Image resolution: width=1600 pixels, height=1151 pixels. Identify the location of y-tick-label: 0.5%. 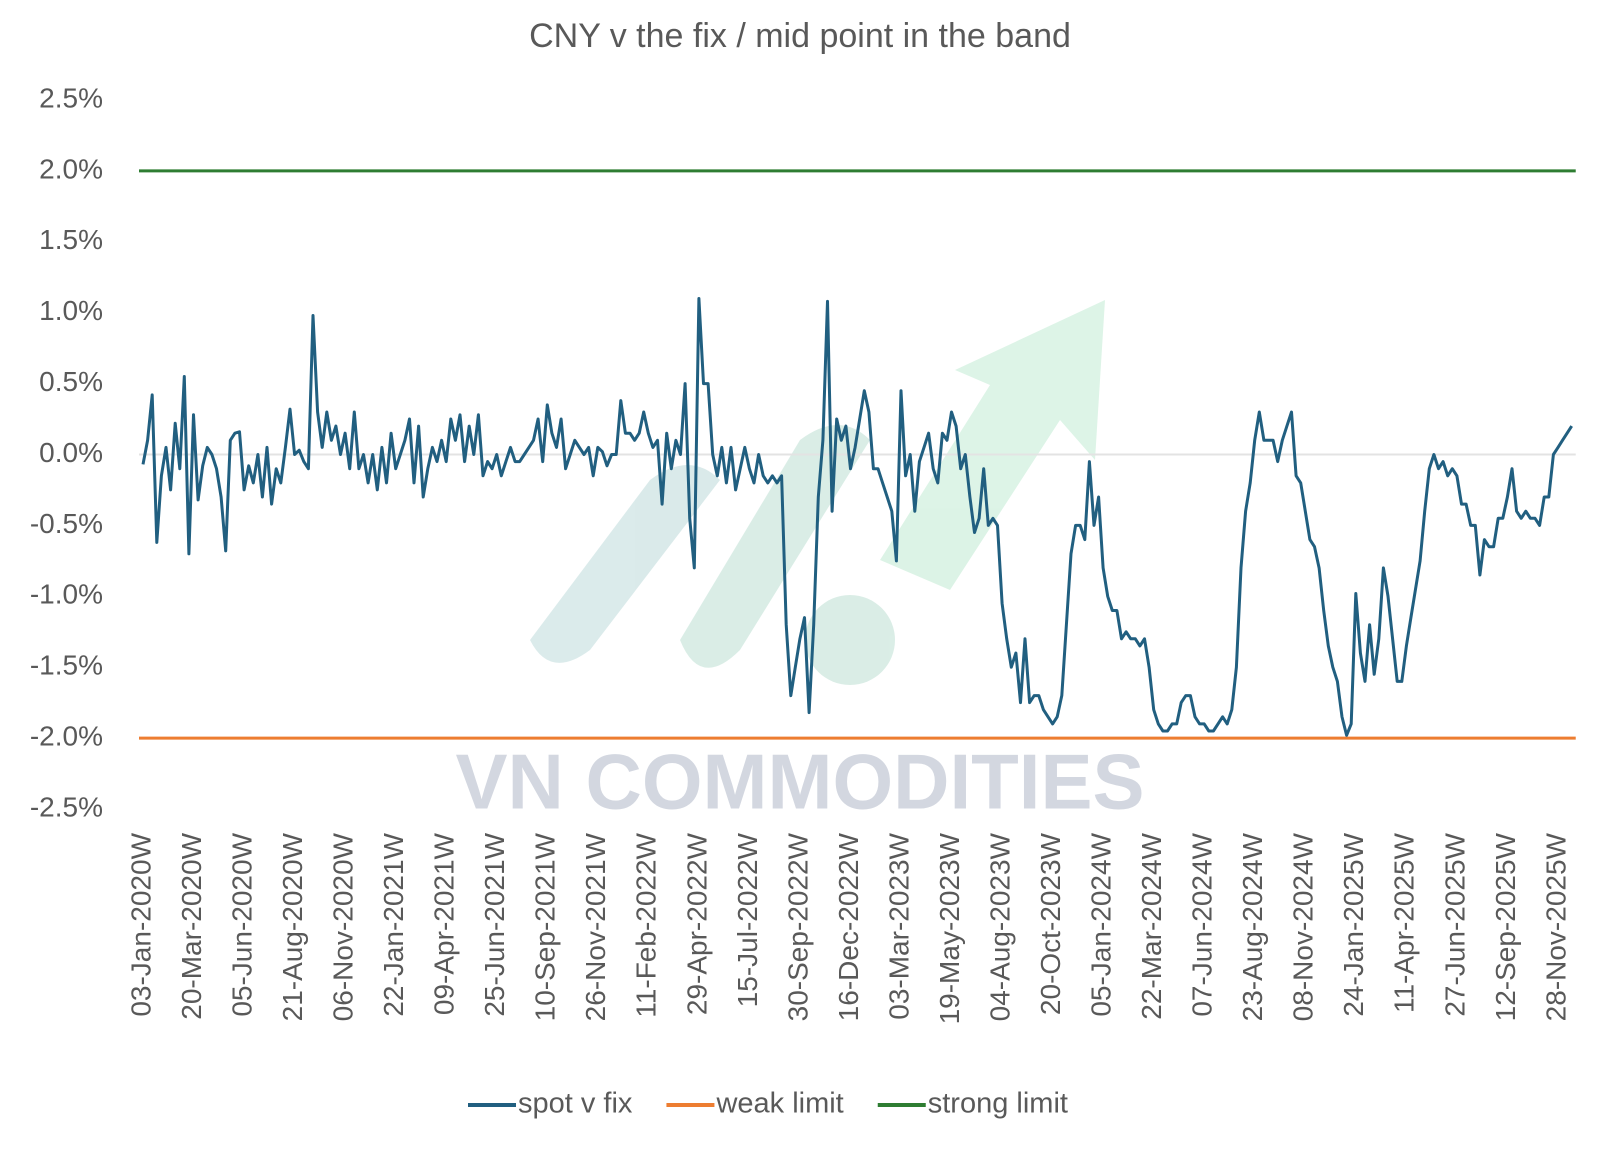
(71, 381).